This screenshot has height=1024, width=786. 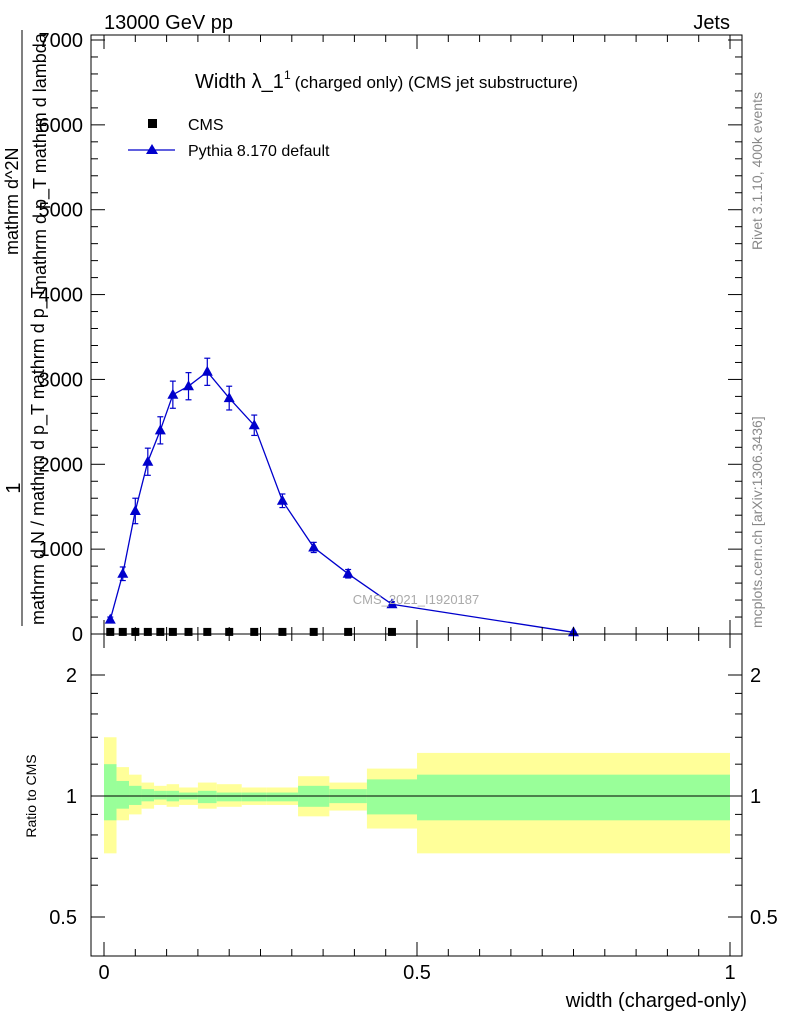 I want to click on legend-cms-marker, so click(x=152, y=123).